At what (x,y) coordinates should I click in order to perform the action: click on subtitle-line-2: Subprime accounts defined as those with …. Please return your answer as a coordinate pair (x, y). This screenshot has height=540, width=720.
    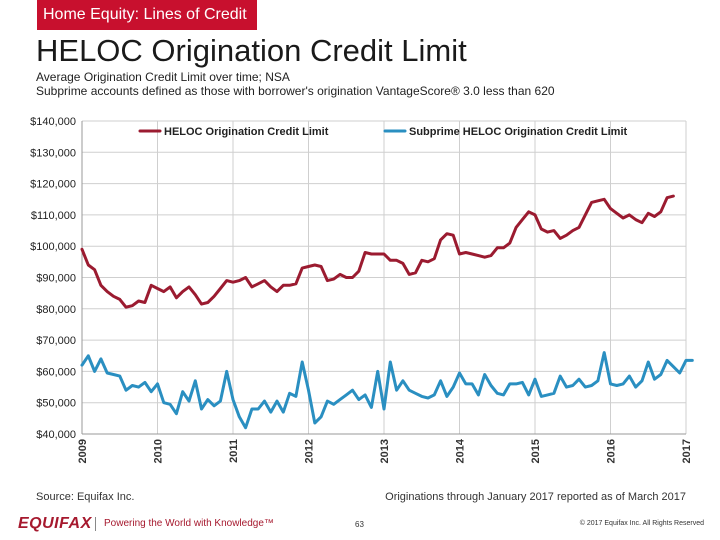
    Looking at the image, I should click on (295, 91).